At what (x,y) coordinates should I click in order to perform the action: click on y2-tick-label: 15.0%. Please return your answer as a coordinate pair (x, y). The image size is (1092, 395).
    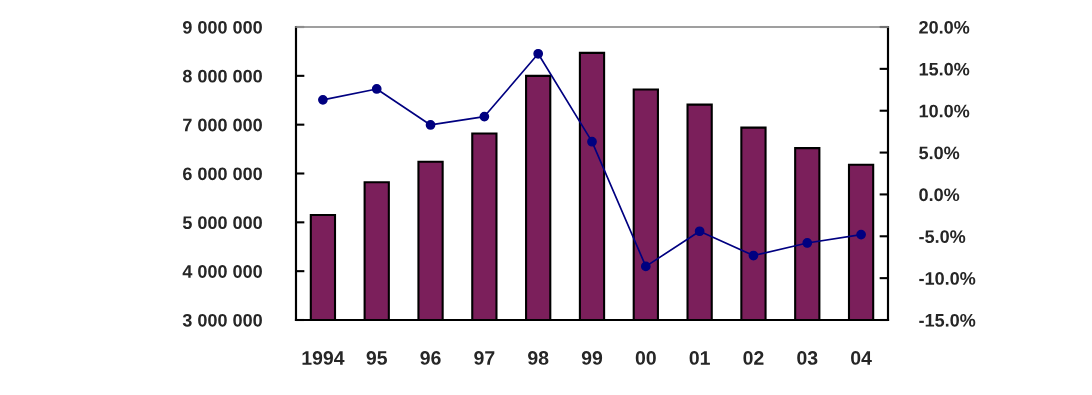
    Looking at the image, I should click on (944, 69).